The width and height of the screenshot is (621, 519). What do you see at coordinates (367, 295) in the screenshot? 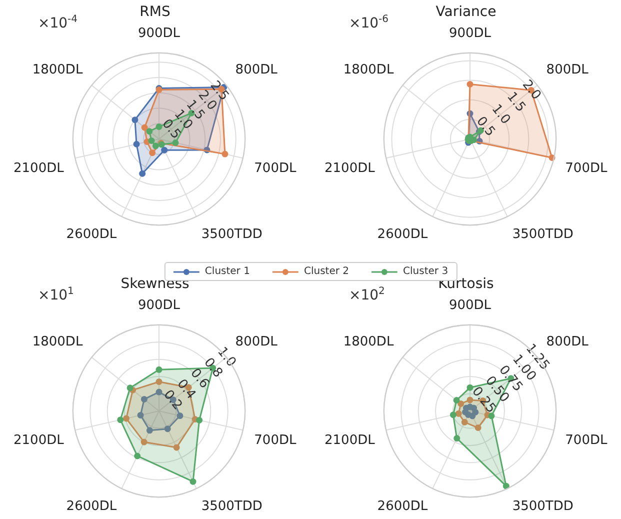
I see `text: ×10$^{2}$` at bounding box center [367, 295].